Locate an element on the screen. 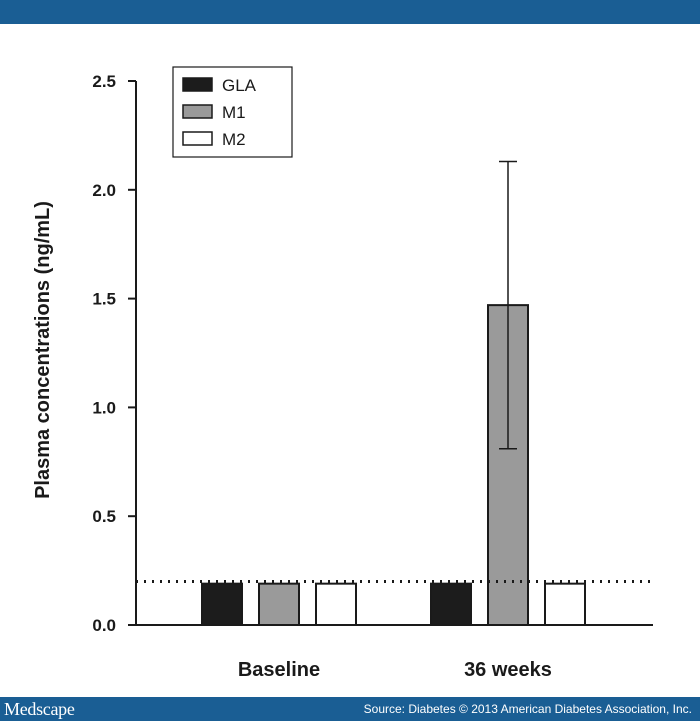  x-category-label: 36 weeks is located at coordinates (508, 670).